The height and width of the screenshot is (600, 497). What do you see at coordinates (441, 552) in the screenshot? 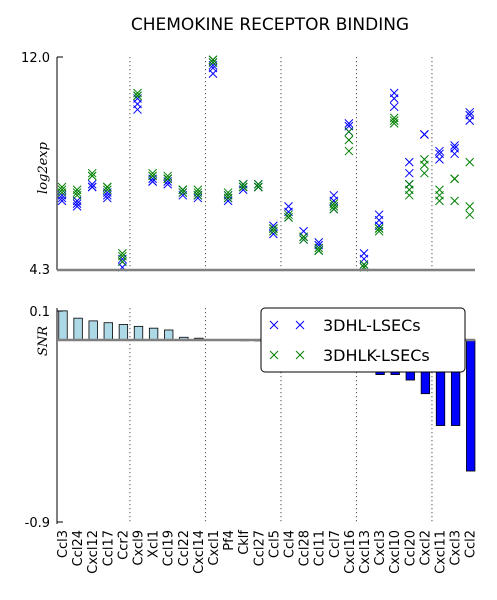
I see `x-tick-label-25: Cxcl11` at bounding box center [441, 552].